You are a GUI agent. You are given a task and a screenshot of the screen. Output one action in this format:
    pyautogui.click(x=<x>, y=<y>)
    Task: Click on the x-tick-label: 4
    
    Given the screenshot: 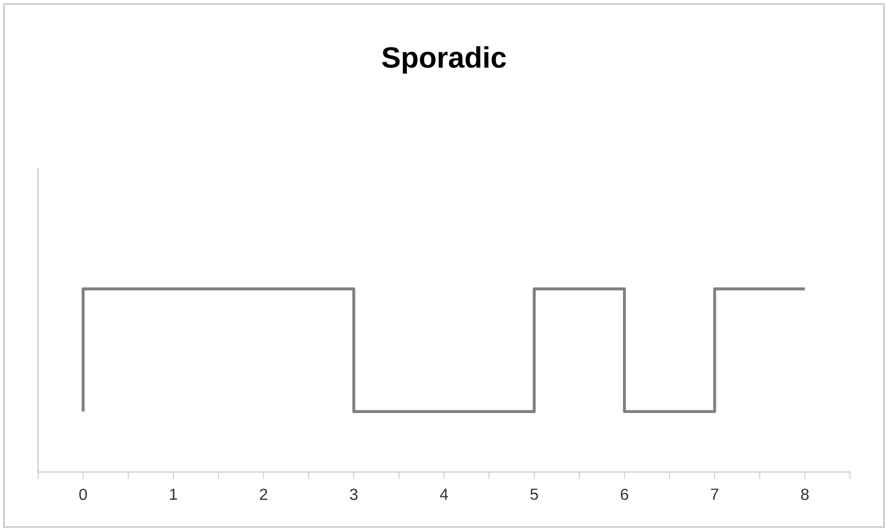 What is the action you would take?
    pyautogui.click(x=444, y=494)
    